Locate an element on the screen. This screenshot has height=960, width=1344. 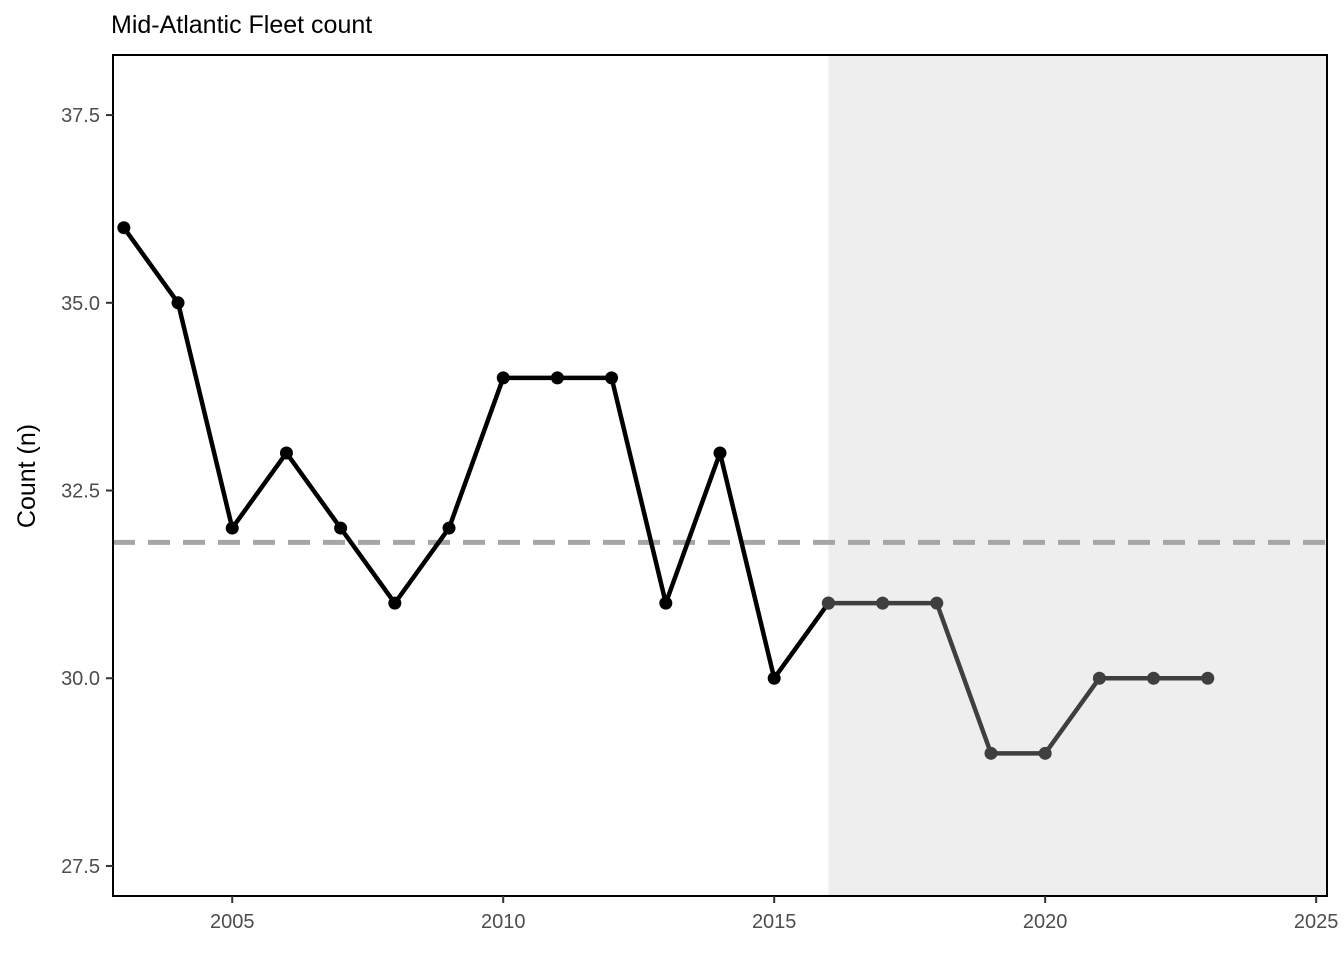
series-1-line is located at coordinates (1018, 678).